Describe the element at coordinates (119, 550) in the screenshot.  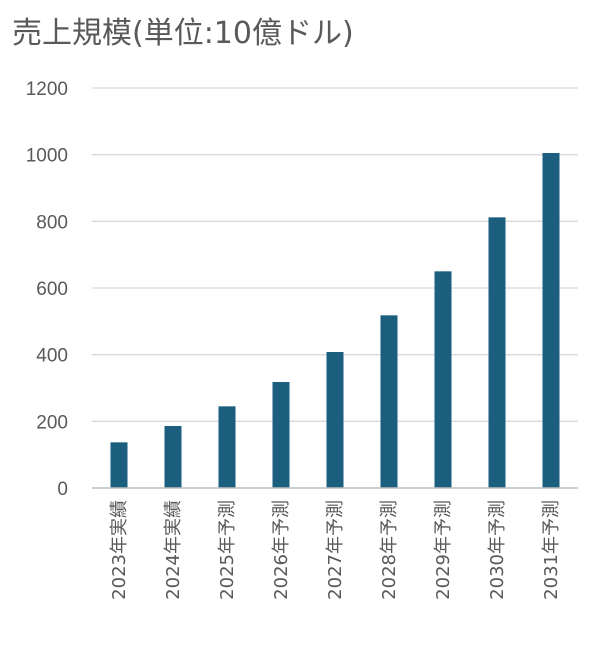
I see `x-tick-label: 2023年実績` at that location.